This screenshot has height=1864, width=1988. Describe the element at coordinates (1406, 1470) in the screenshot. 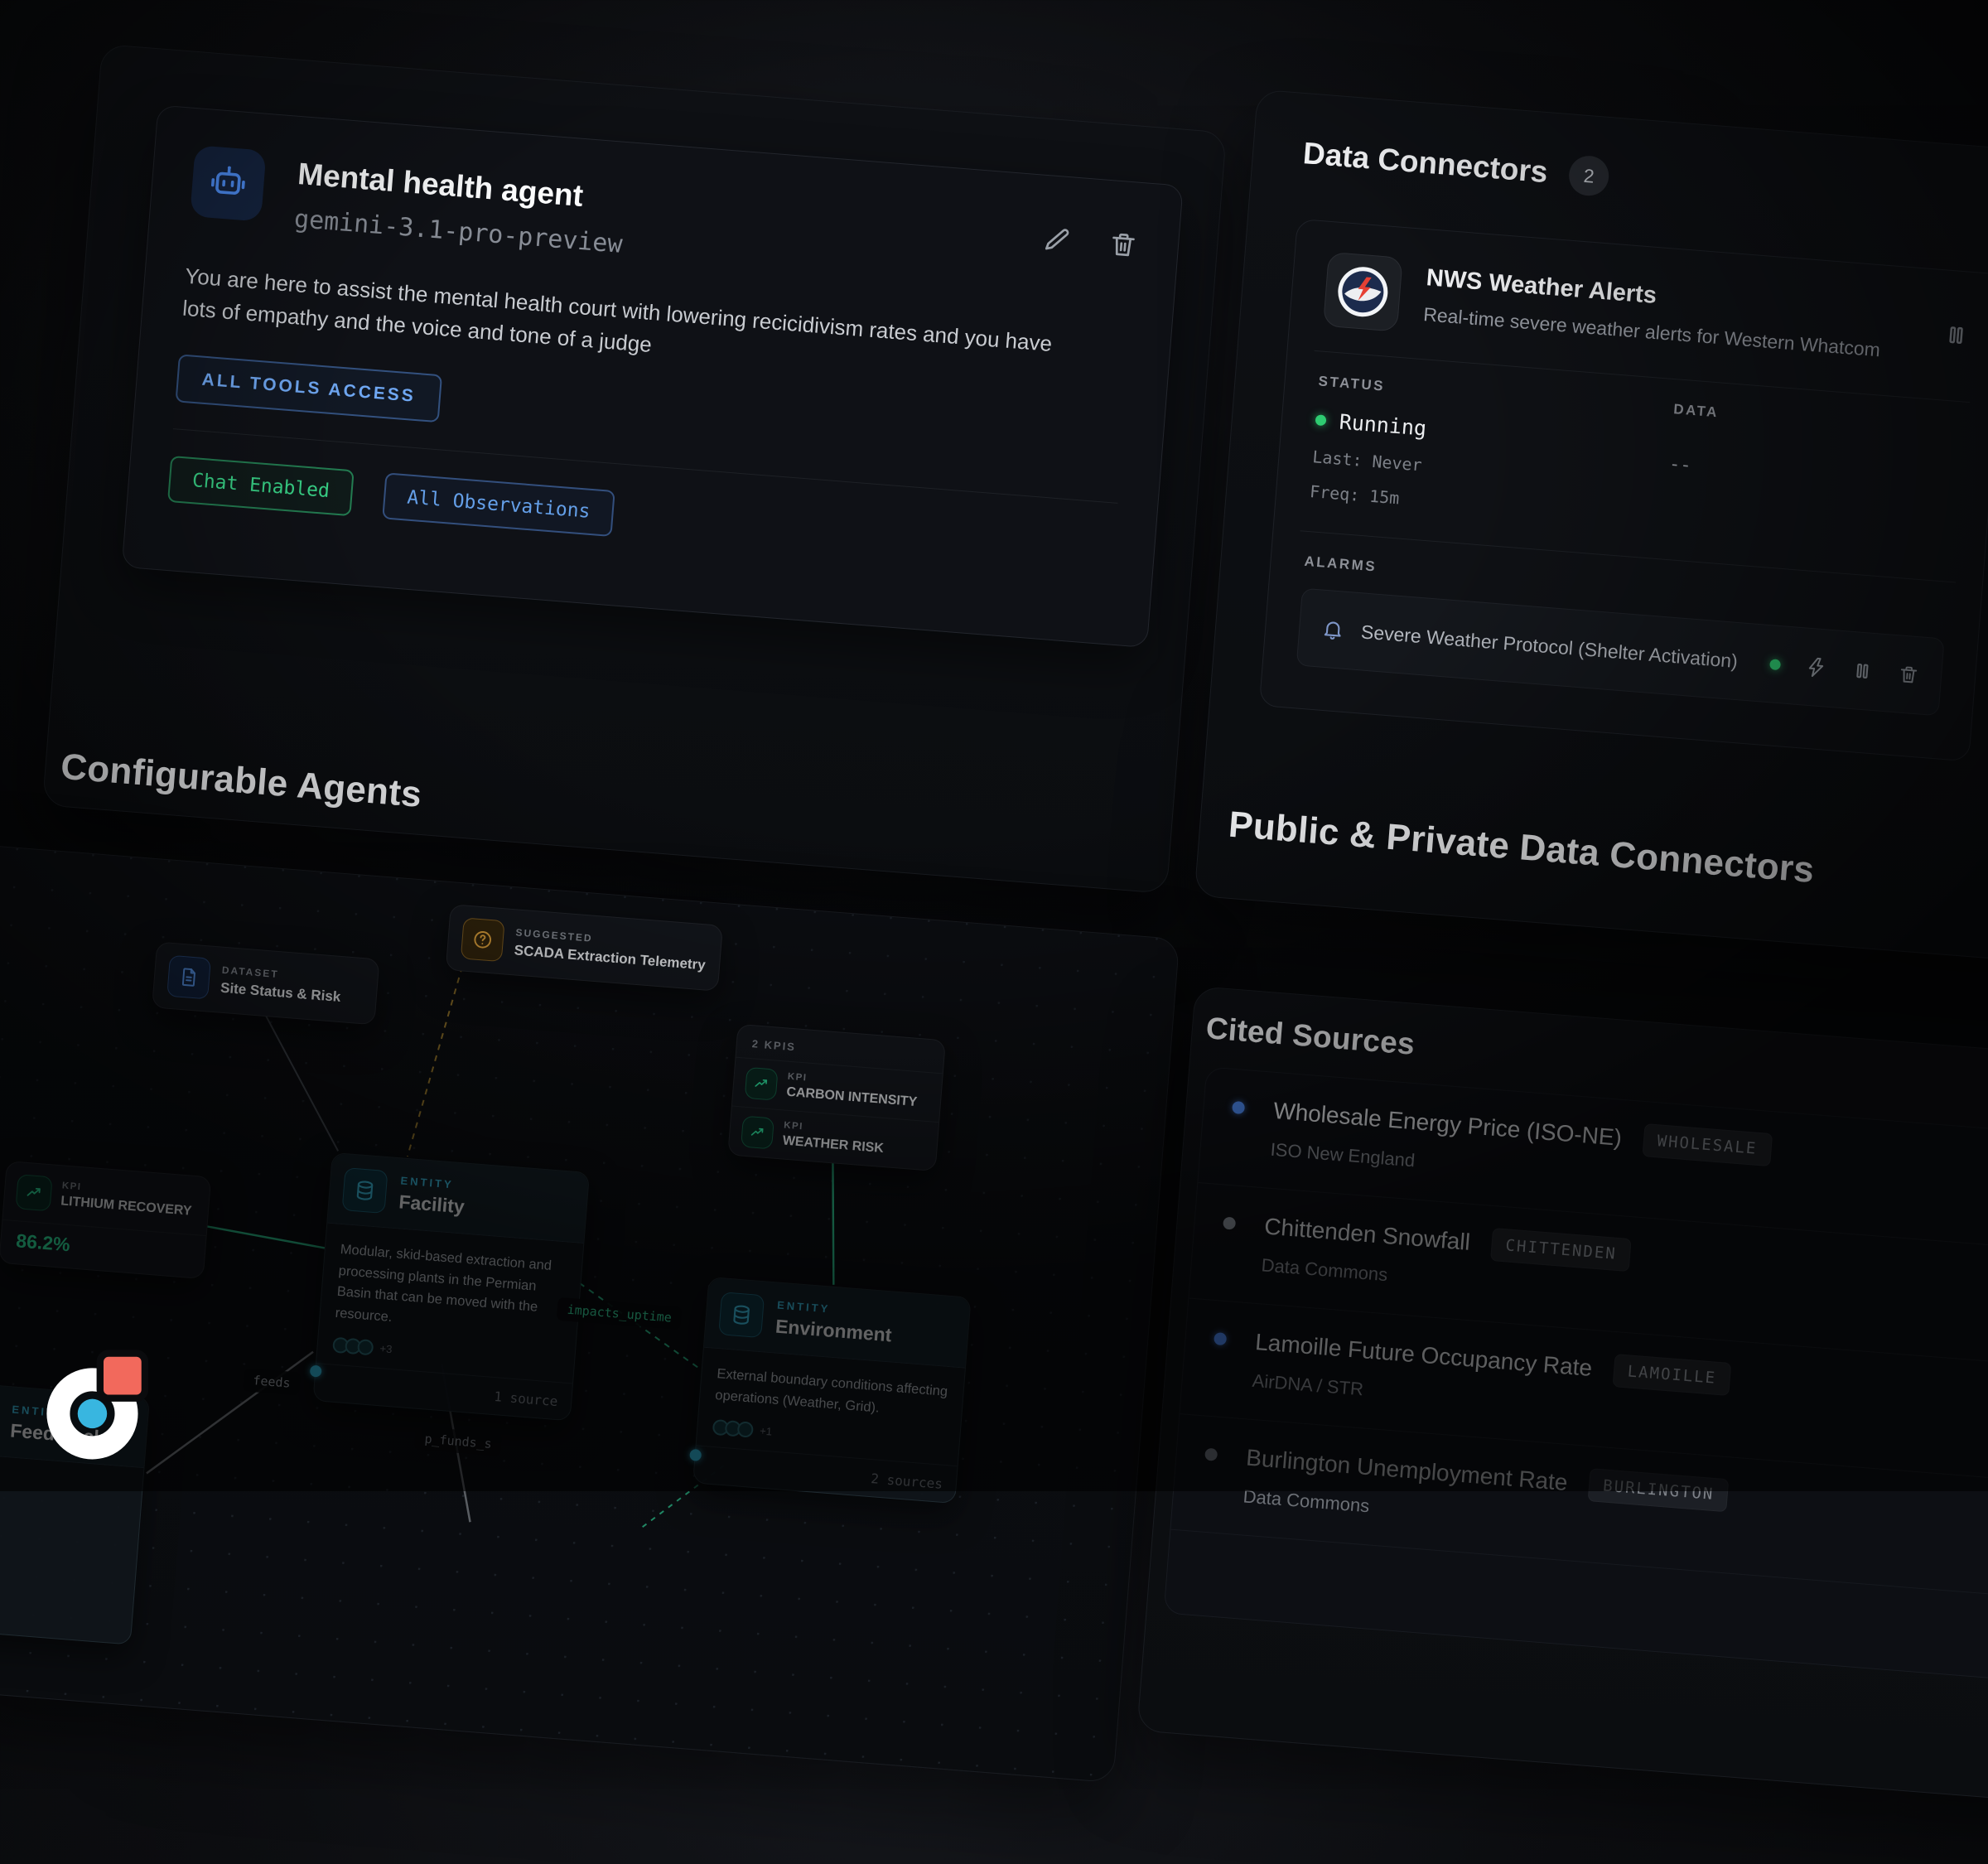

I see `source-title: Burlington Unemployment Rate` at that location.